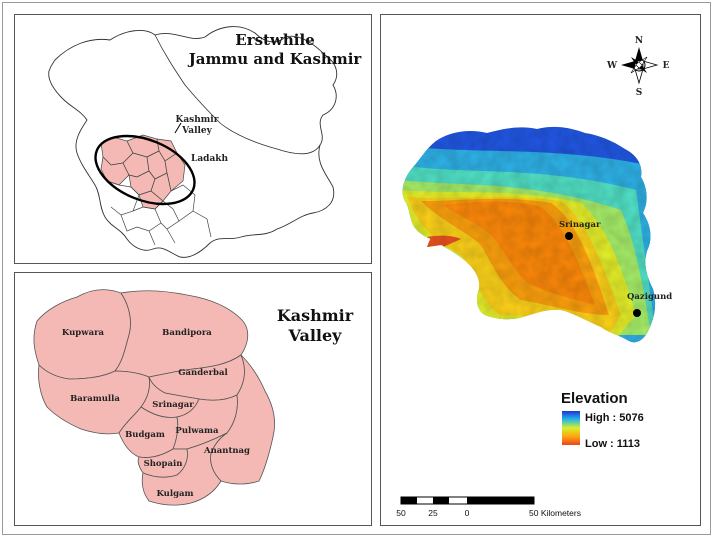  Describe the element at coordinates (555, 513) in the screenshot. I see `scale-tick-50-km: 50 Kilometers` at that location.